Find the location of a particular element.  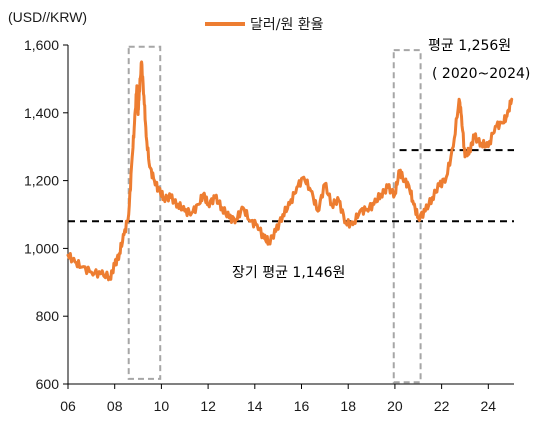

y-axis: 600 800 1,000 1,200 1,400 1,600 is located at coordinates (46, 214).